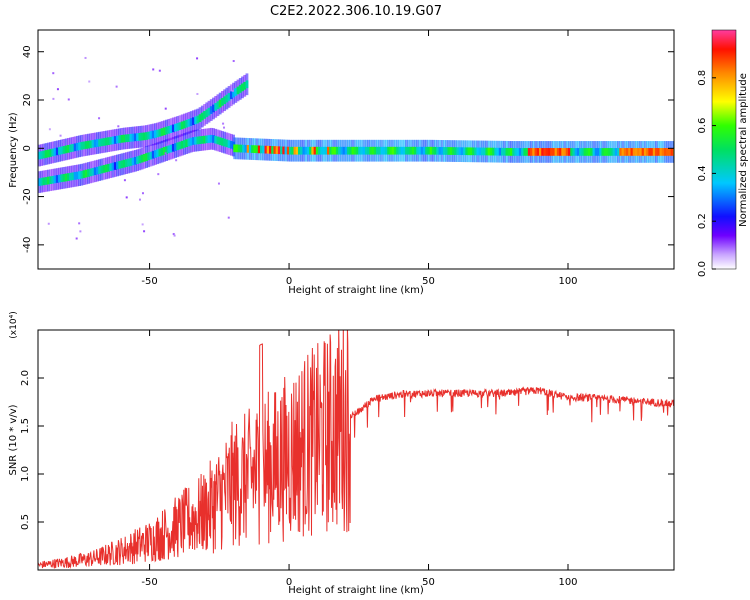  I want to click on x-tick-label: 0, so click(289, 281).